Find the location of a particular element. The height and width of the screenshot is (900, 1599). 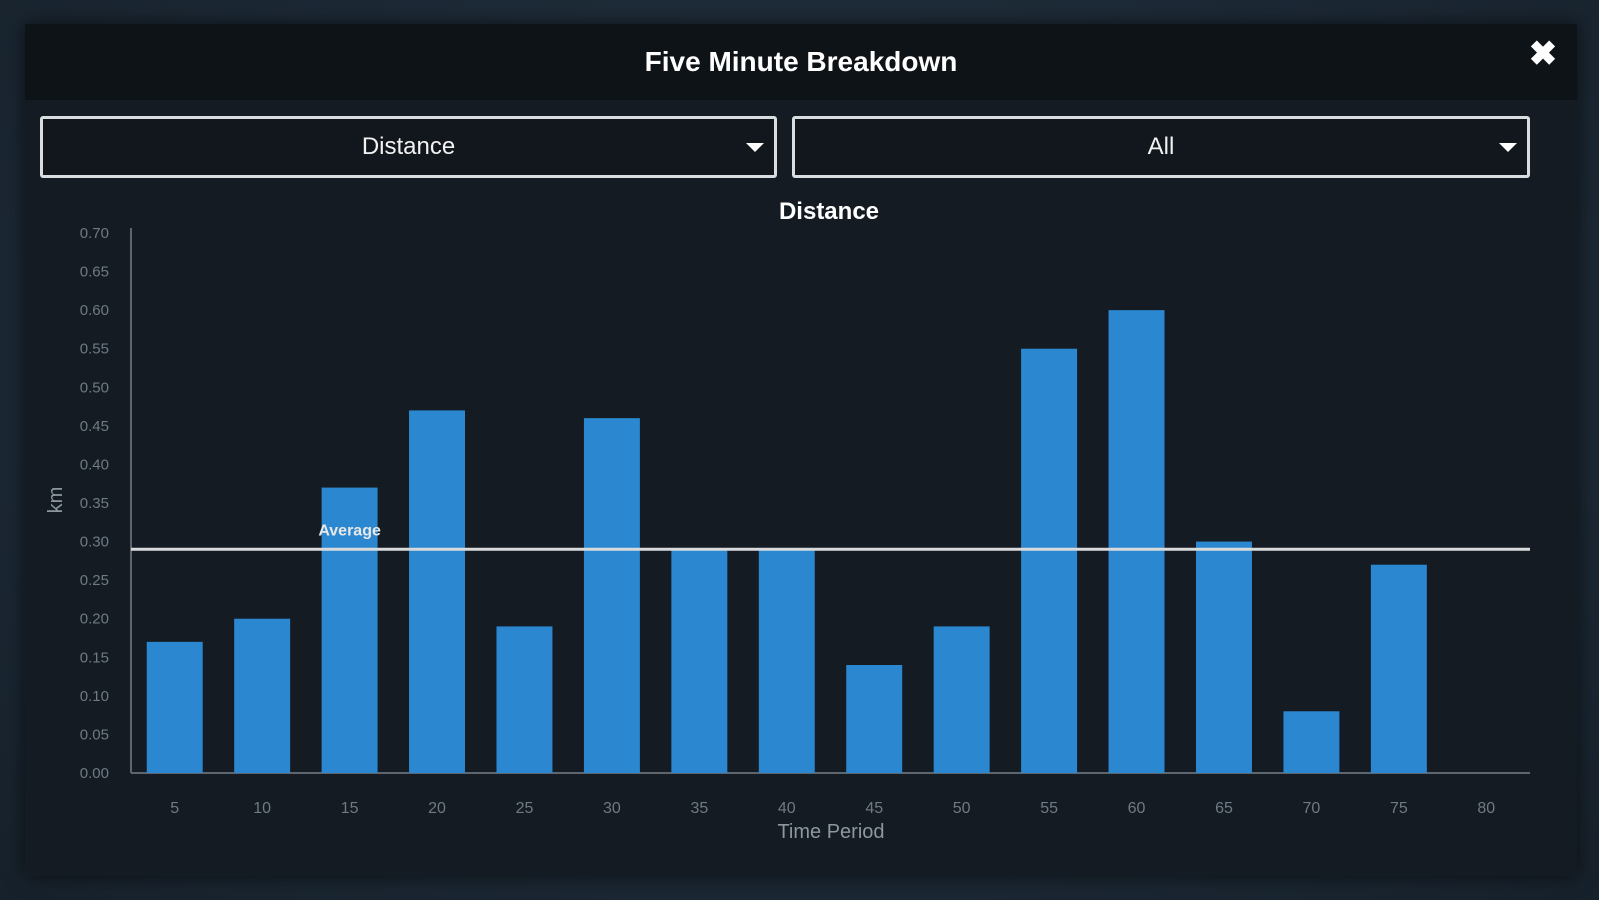

y-tick-label: 0.10 is located at coordinates (94, 696).